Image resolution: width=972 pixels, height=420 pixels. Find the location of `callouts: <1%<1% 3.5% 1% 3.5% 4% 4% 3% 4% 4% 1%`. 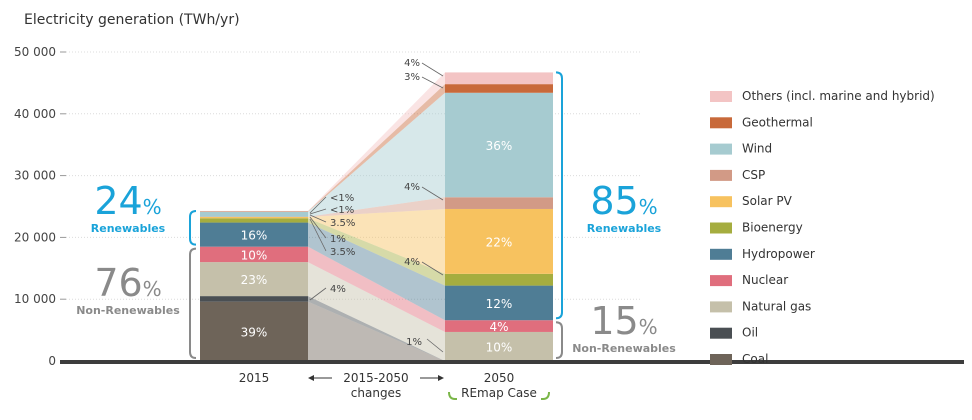

callouts: <1%<1% 3.5% 1% 3.5% 4% 4% 3% 4% 4% 1% is located at coordinates (376, 205).